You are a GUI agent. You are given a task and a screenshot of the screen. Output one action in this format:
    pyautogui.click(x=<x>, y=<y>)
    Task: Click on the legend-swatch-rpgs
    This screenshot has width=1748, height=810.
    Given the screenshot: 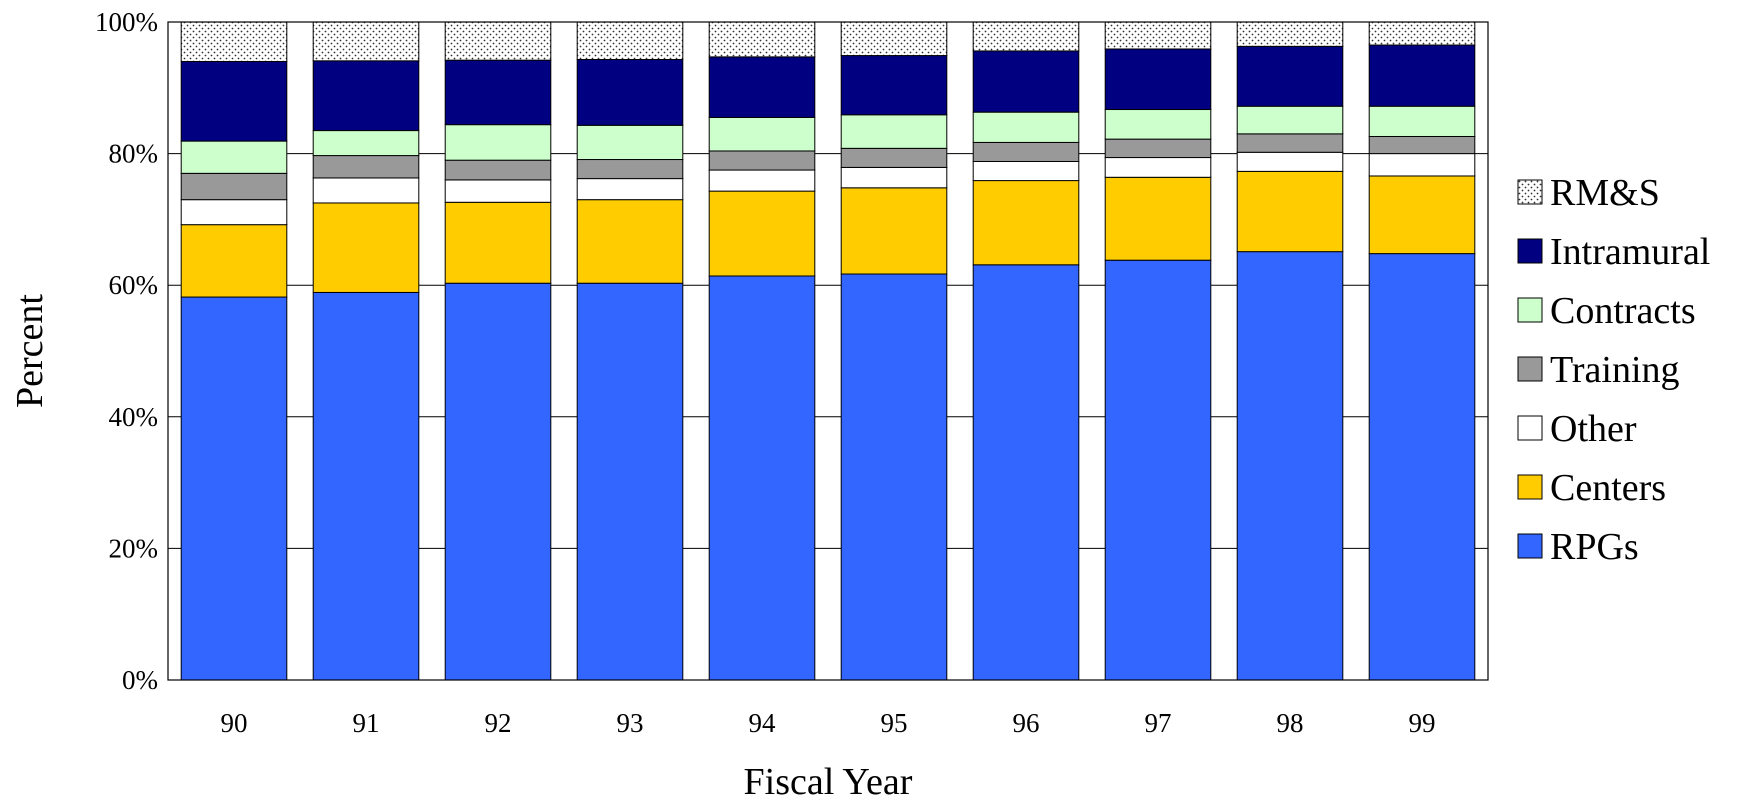 What is the action you would take?
    pyautogui.click(x=1530, y=546)
    